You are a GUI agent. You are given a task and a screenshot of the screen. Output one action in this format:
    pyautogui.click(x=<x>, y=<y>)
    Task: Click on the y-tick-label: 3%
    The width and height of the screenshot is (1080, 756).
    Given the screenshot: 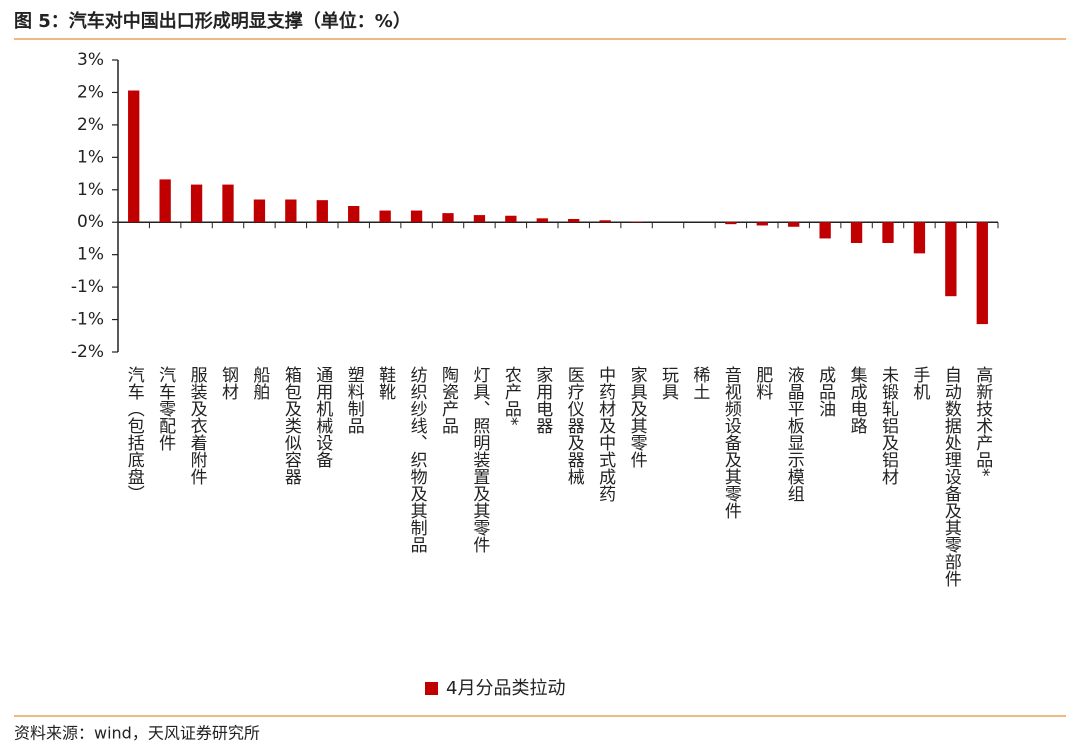 What is the action you would take?
    pyautogui.click(x=90, y=60)
    